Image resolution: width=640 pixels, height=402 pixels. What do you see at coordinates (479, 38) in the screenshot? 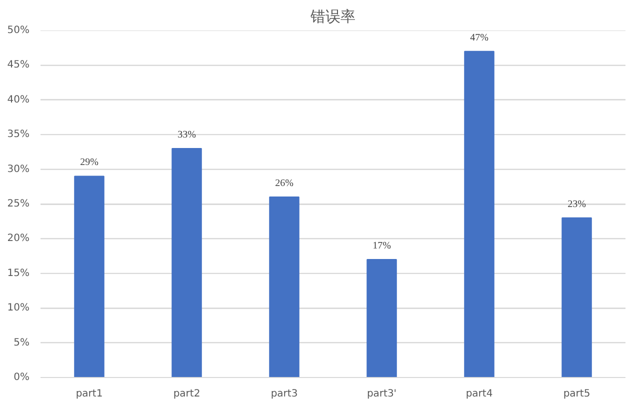
I see `data-label: 47%` at bounding box center [479, 38].